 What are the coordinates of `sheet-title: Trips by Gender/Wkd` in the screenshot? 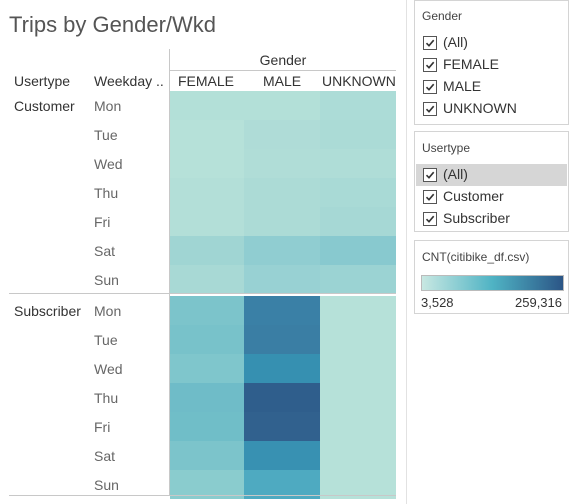 It's located at (113, 24).